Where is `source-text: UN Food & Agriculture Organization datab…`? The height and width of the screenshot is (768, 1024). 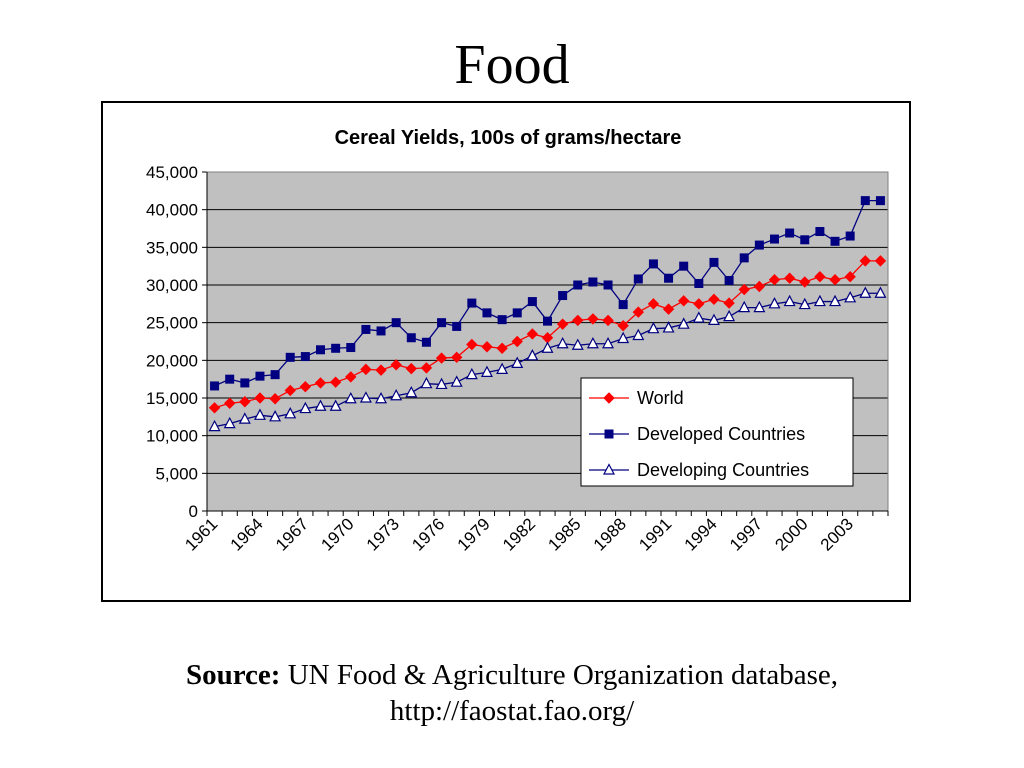
source-text: UN Food & Agriculture Organization datab… is located at coordinates (563, 675).